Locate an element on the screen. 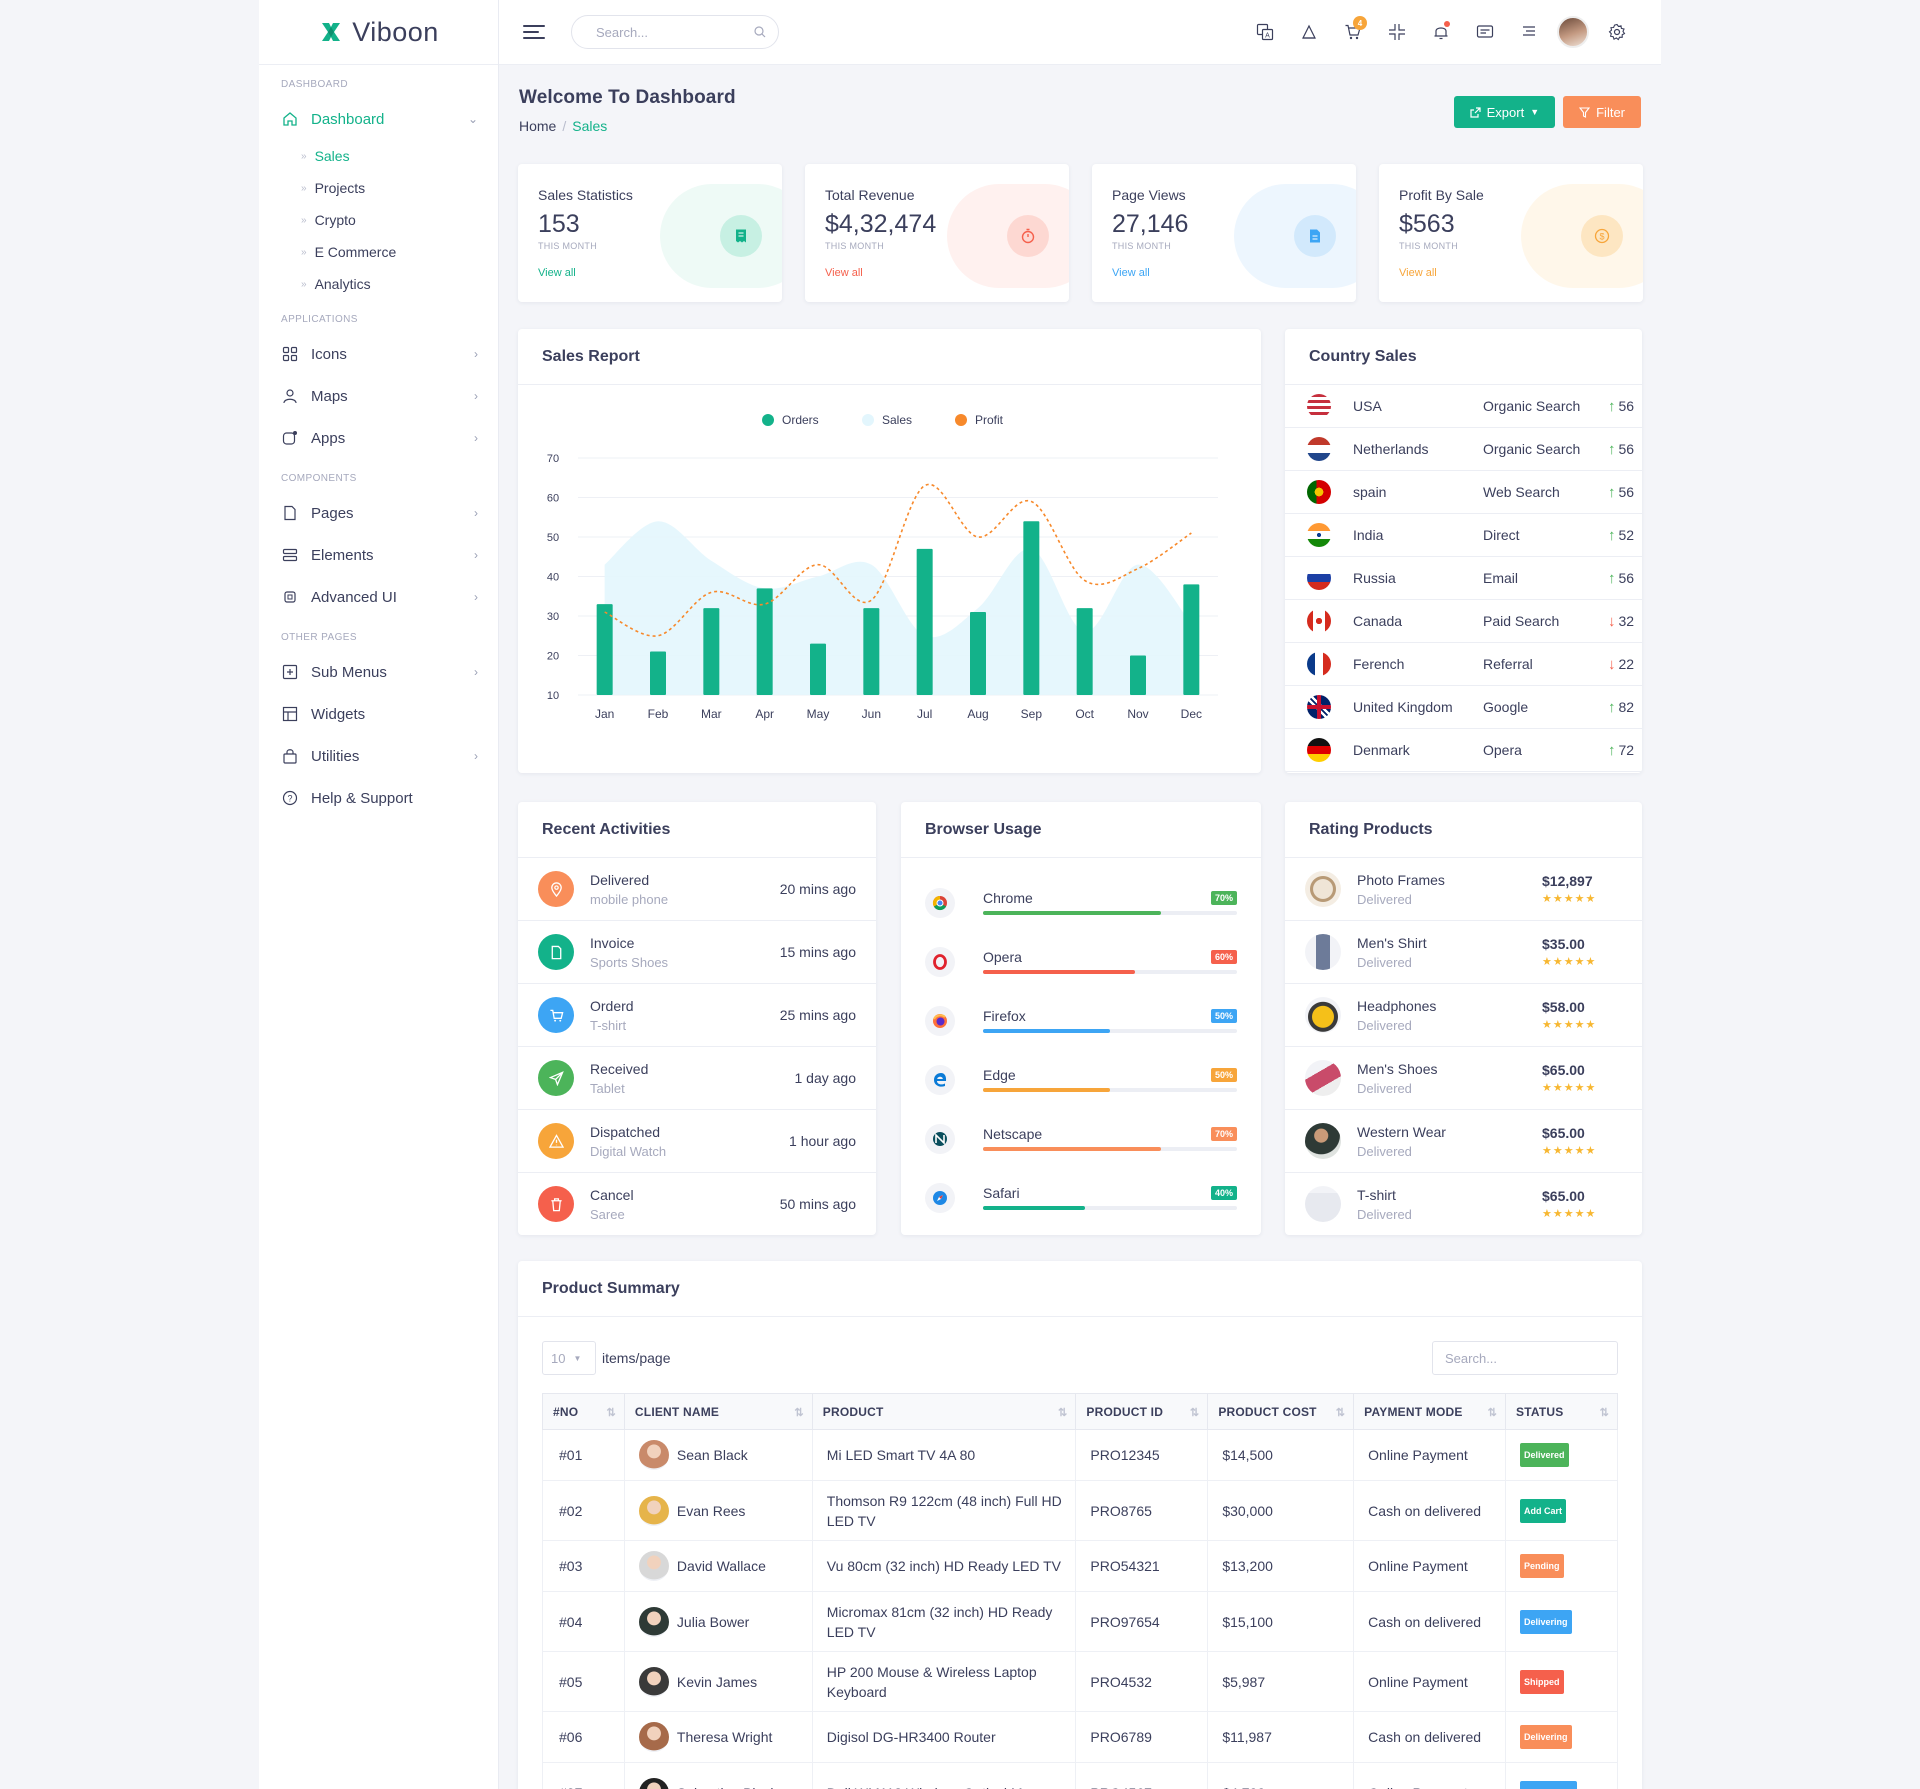 The height and width of the screenshot is (1789, 1920). sidebar-item-widgets: Widgets is located at coordinates (378, 714).